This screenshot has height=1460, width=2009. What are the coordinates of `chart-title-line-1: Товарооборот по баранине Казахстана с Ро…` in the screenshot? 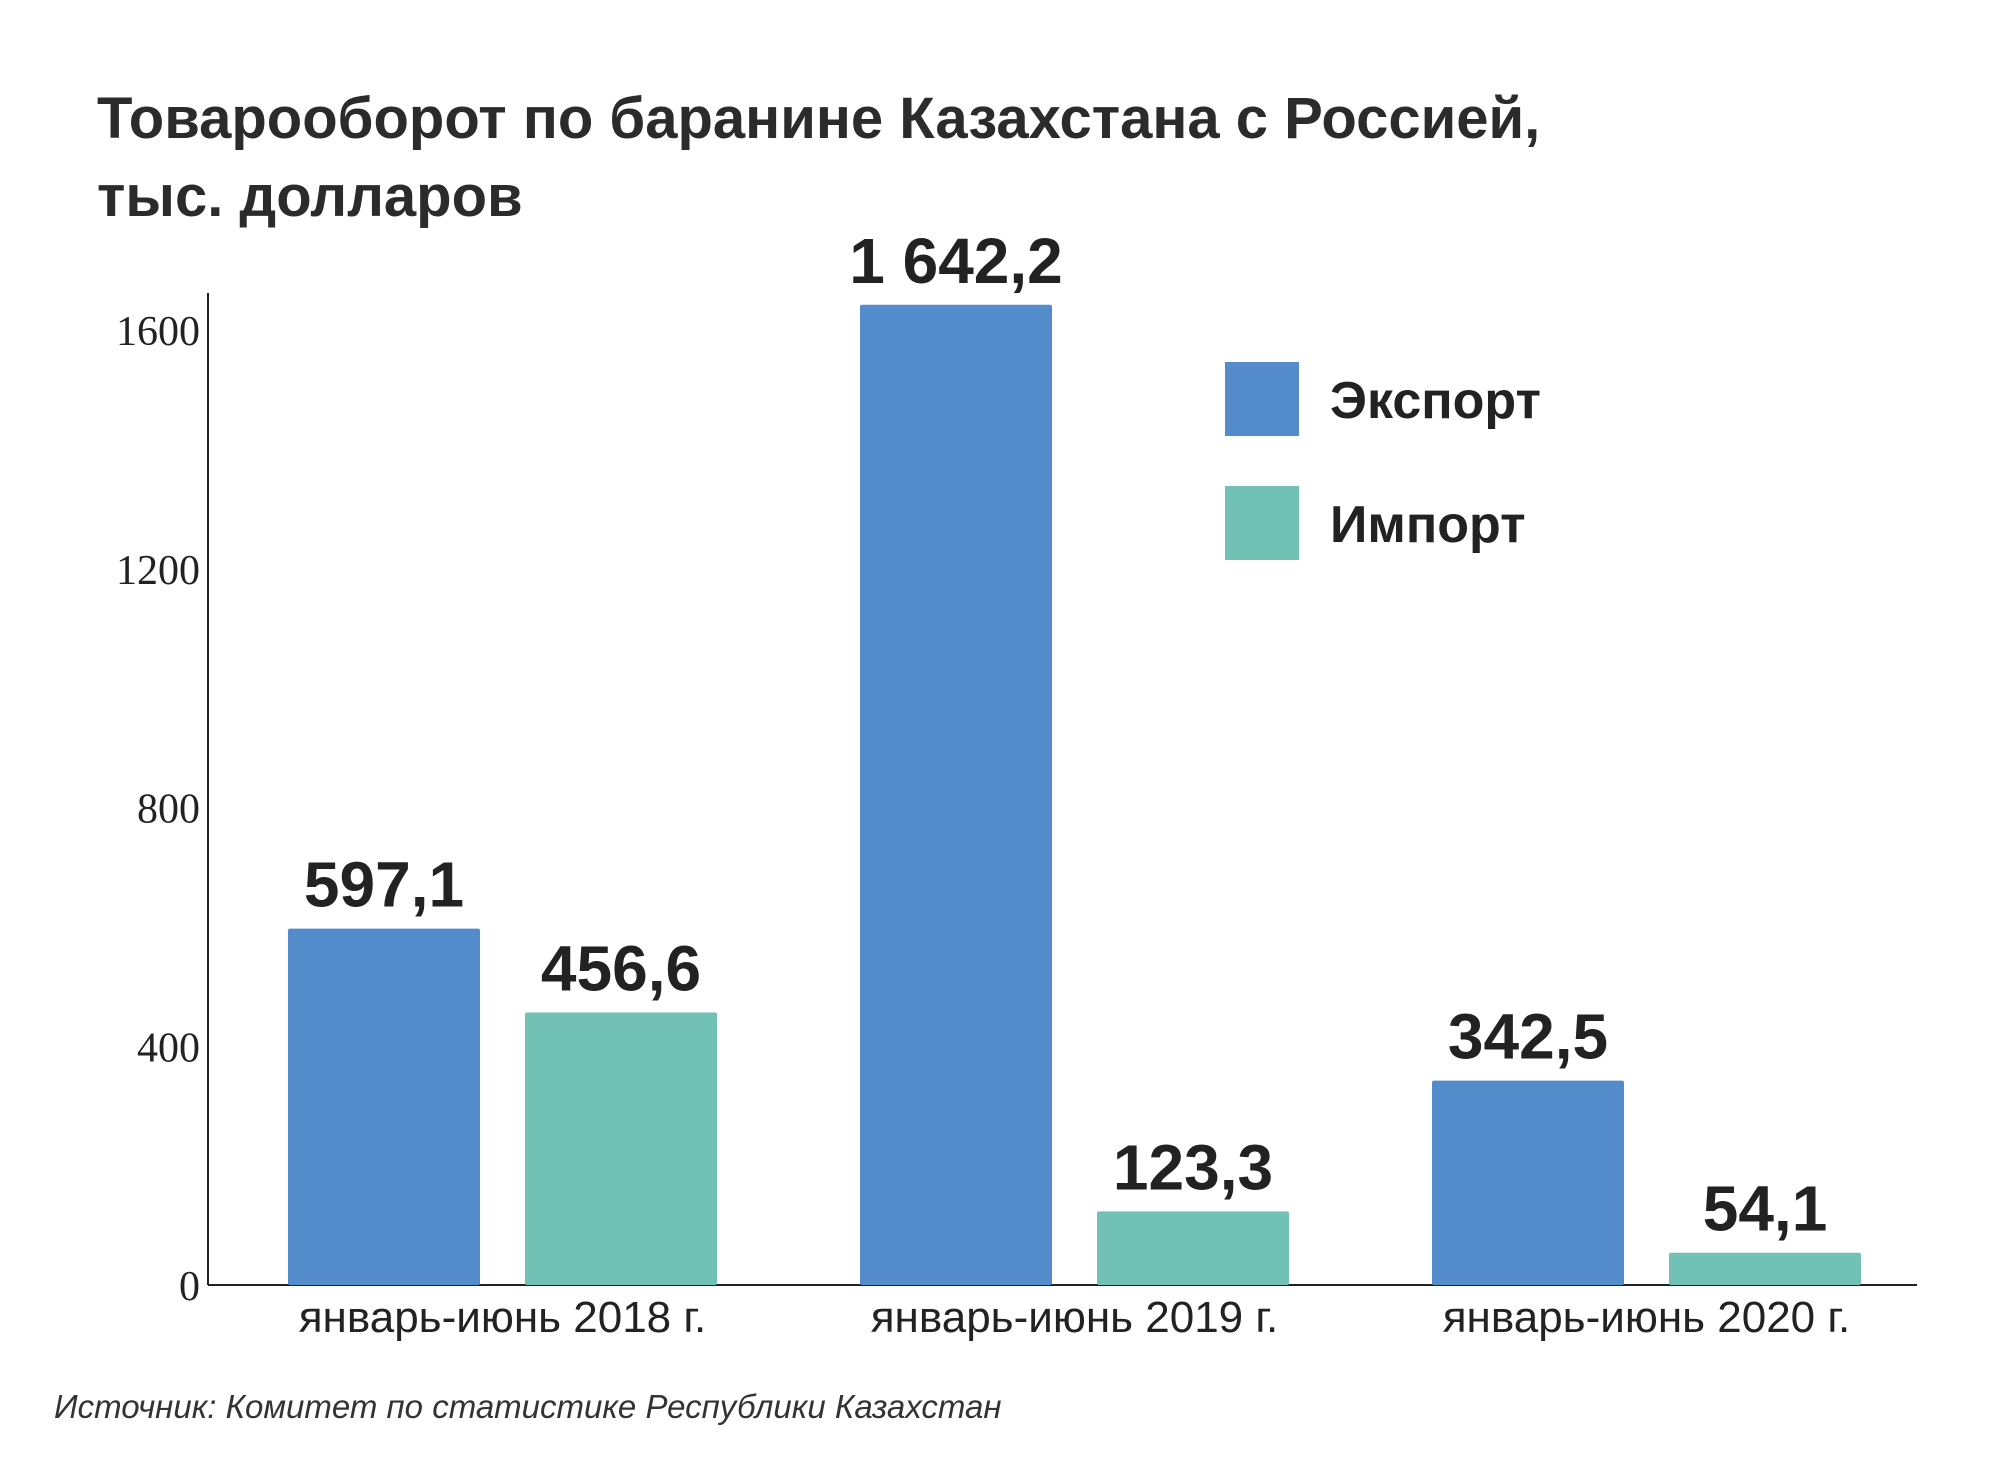 It's located at (818, 118).